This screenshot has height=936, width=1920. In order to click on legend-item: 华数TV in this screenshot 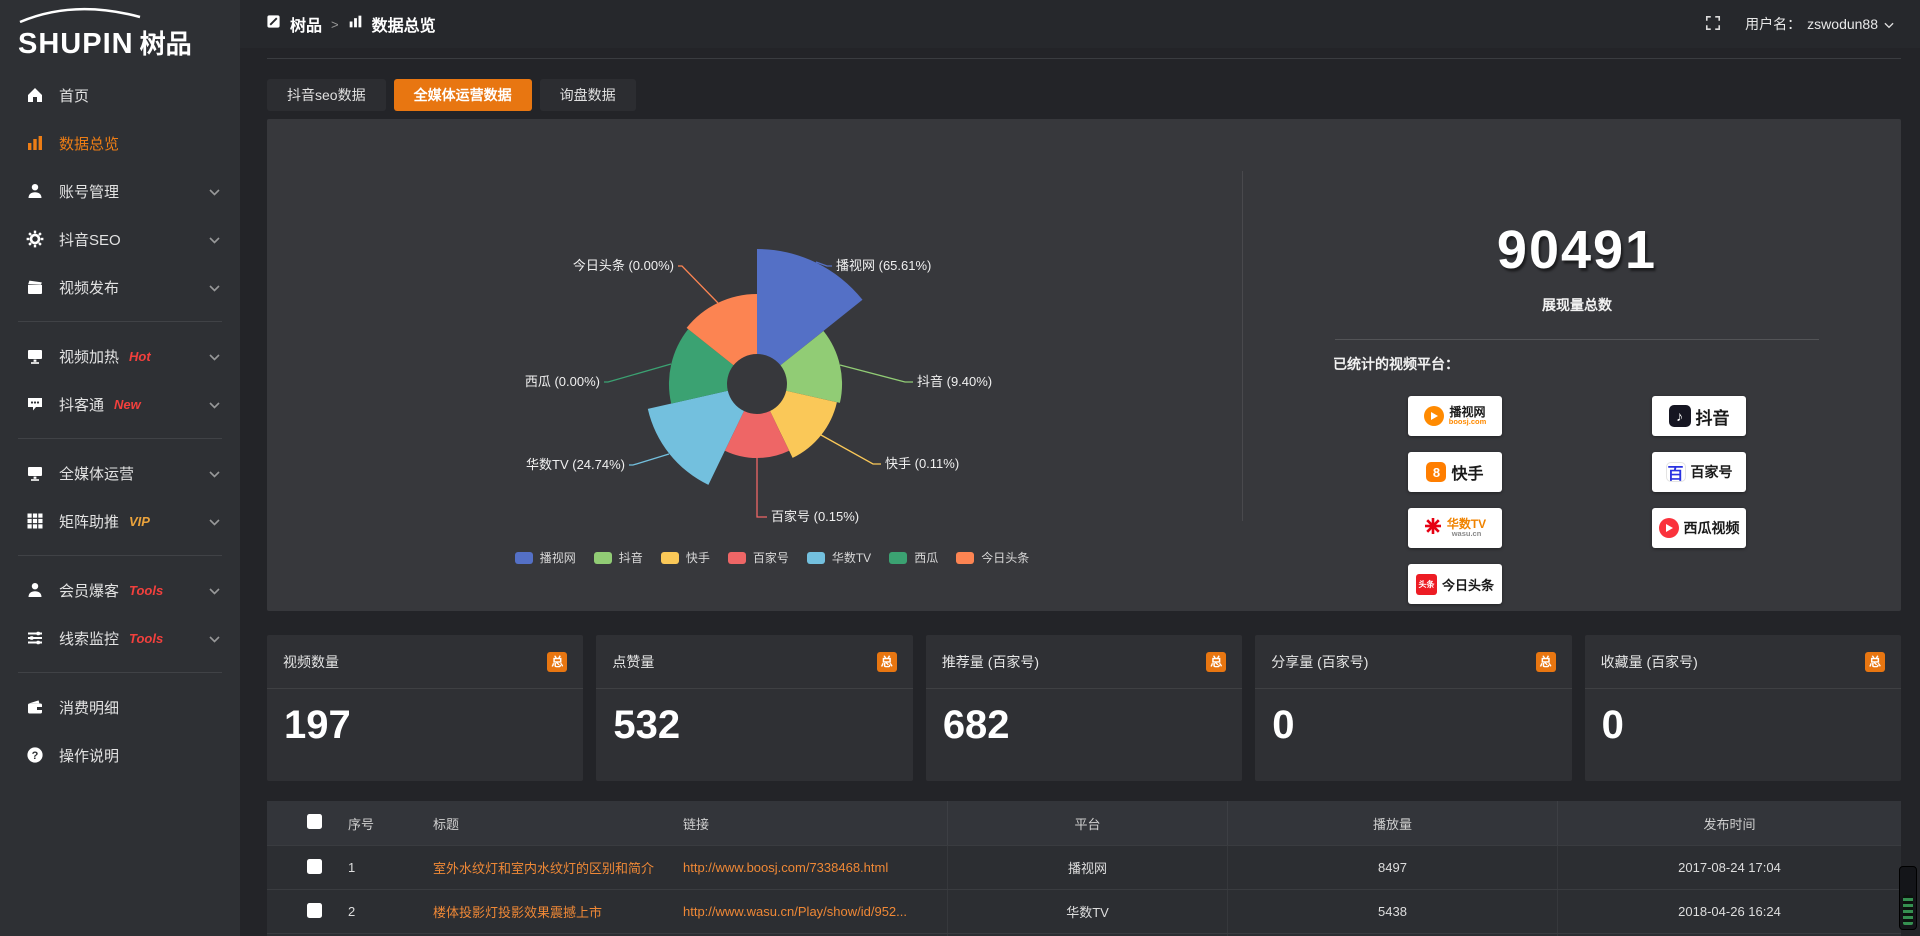, I will do `click(838, 557)`.